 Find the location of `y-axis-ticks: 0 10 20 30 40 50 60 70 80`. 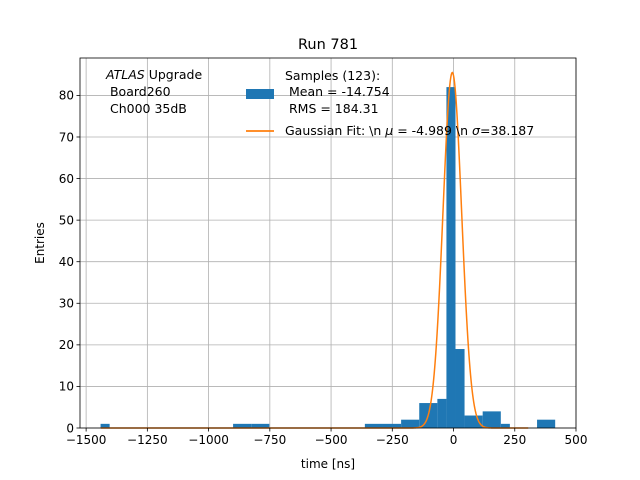

y-axis-ticks: 0 10 20 30 40 50 60 70 80 is located at coordinates (69, 262).